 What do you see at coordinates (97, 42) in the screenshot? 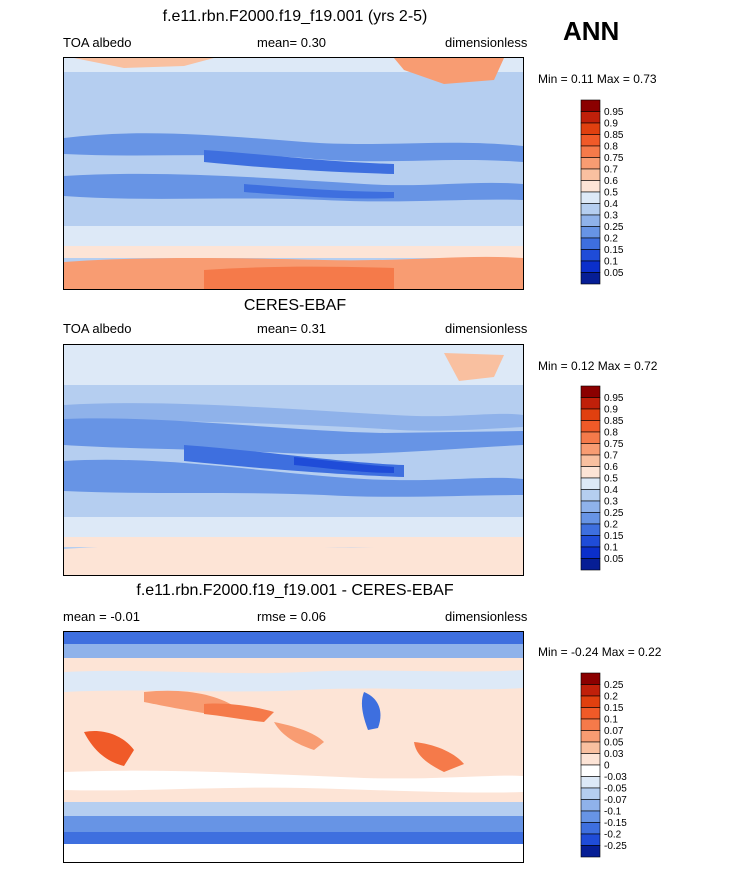
I see `panel-1-variable-label: TOA albedo` at bounding box center [97, 42].